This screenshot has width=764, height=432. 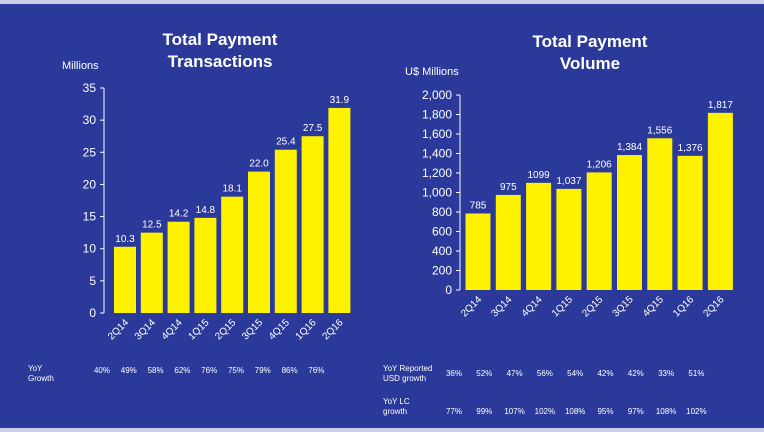 I want to click on volume-y-tick-label: 1,800, so click(x=437, y=115).